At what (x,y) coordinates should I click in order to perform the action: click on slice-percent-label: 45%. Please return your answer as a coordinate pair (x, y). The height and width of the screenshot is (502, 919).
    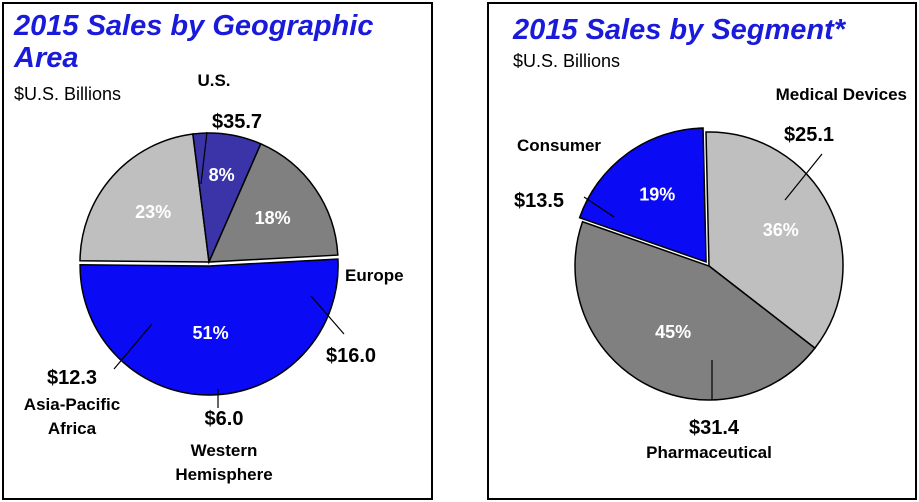
    Looking at the image, I should click on (673, 332).